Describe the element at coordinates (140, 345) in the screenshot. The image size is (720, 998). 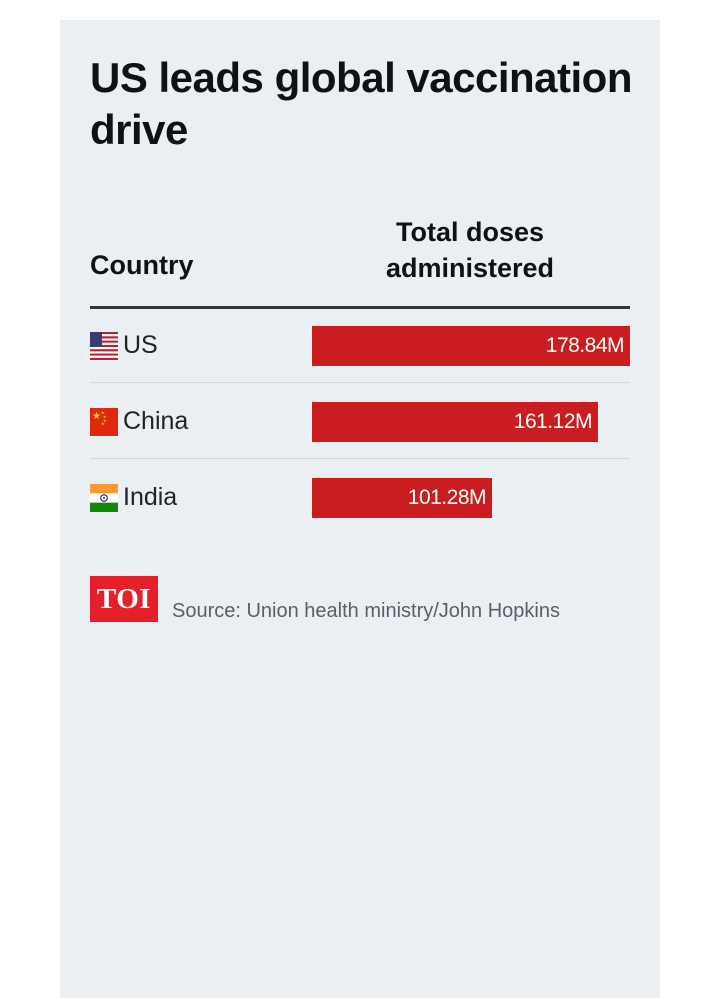
I see `country-label: US` at that location.